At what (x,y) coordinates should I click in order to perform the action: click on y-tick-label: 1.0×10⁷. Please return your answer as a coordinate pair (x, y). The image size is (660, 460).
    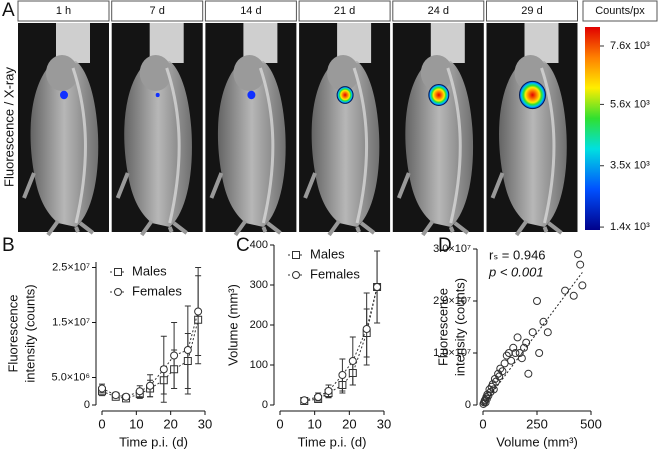
    Looking at the image, I should click on (452, 353).